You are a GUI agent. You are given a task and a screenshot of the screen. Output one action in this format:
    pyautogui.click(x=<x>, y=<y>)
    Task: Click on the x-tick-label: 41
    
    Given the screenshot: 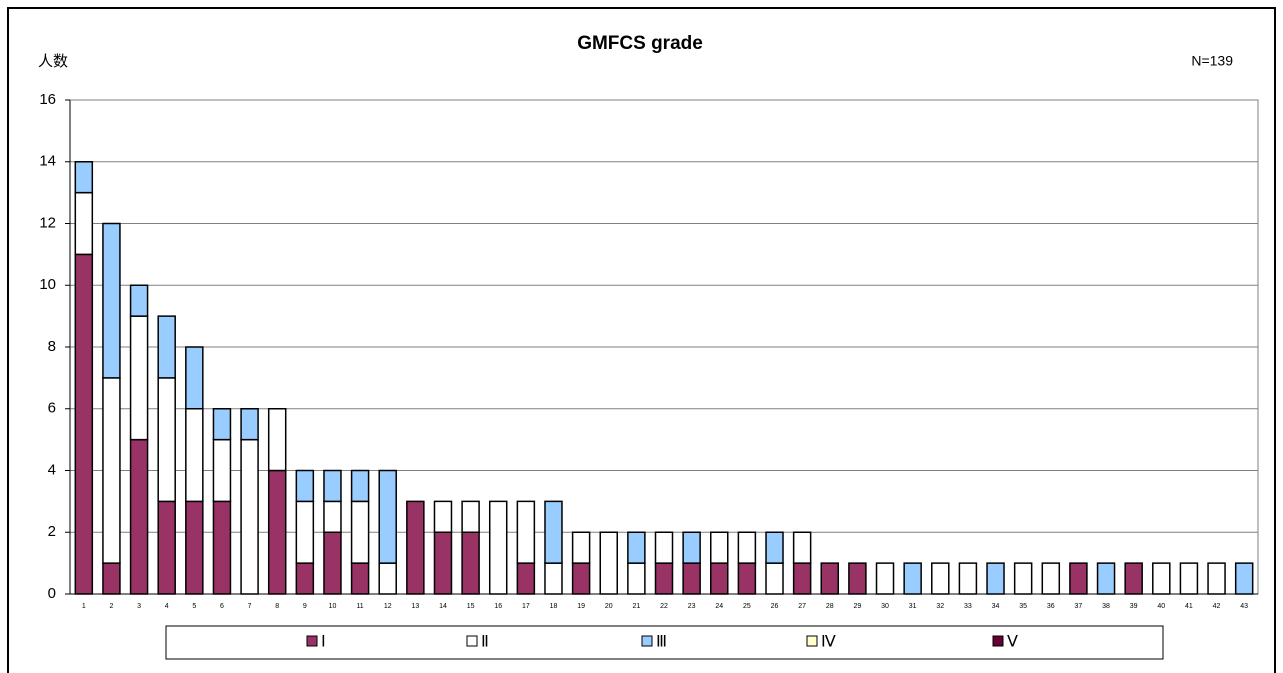 What is the action you would take?
    pyautogui.click(x=1189, y=606)
    